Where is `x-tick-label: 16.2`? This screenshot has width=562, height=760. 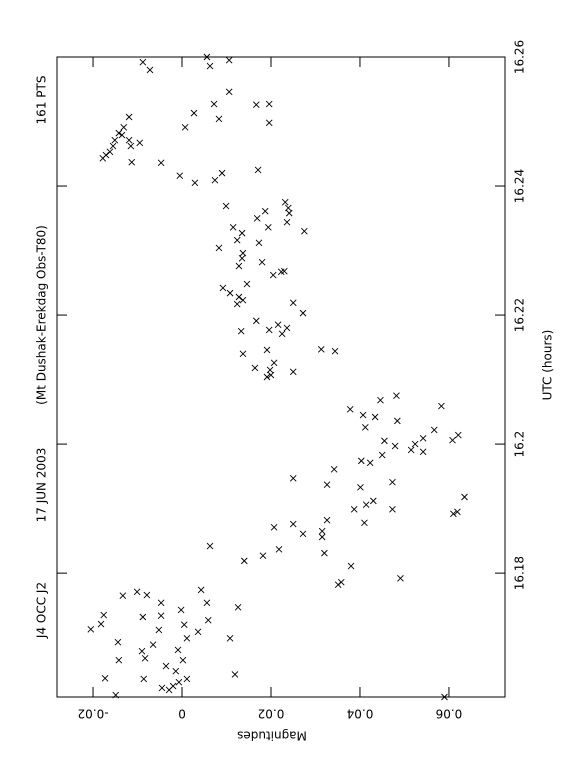 x-tick-label: 16.2 is located at coordinates (520, 444).